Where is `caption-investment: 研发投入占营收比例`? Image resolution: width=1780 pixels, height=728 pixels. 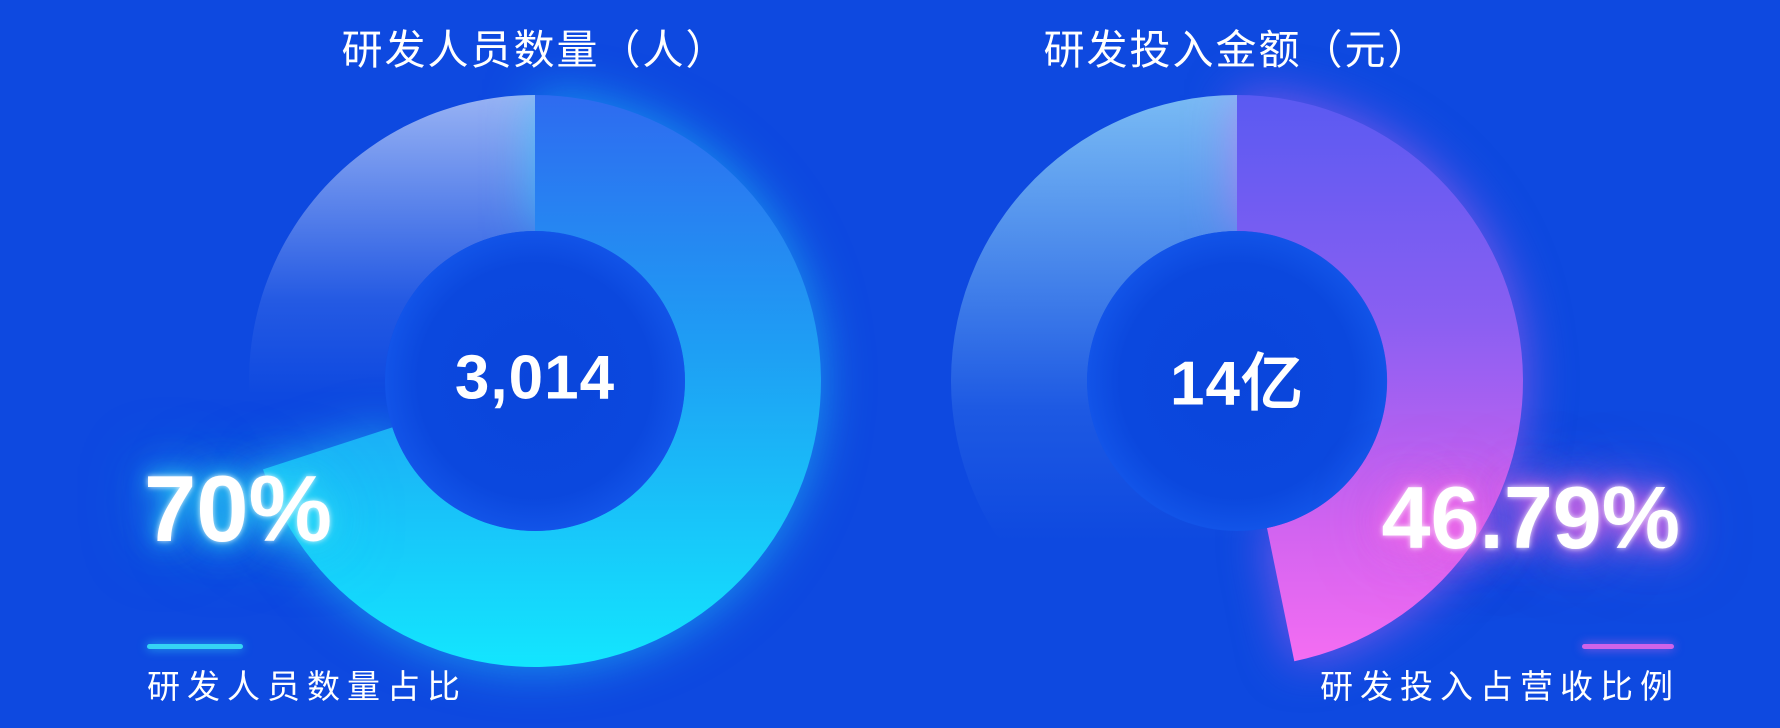 caption-investment: 研发投入占营收比例 is located at coordinates (1500, 686).